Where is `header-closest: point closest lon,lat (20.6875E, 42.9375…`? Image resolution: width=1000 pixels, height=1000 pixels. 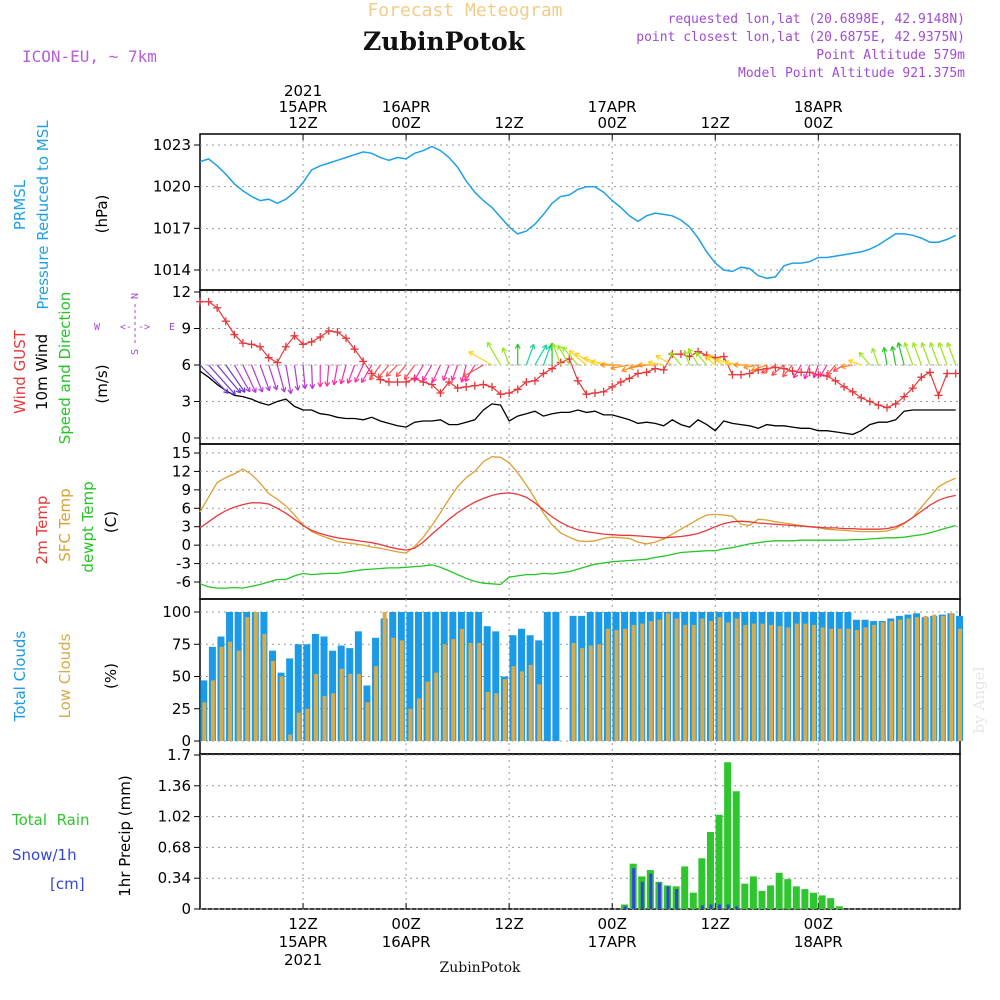 header-closest: point closest lon,lat (20.6875E, 42.9375… is located at coordinates (800, 37).